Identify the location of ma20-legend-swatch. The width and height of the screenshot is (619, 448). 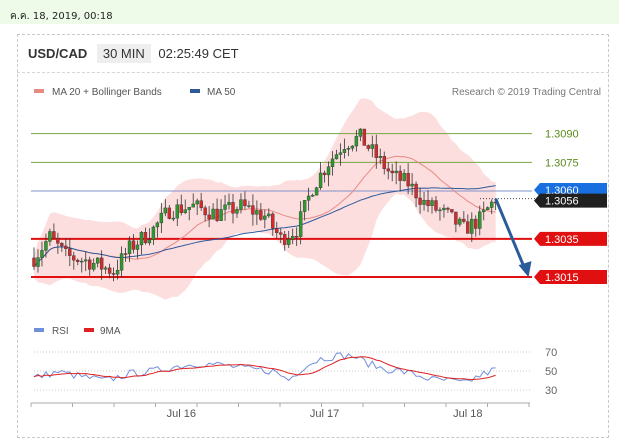
(39, 91).